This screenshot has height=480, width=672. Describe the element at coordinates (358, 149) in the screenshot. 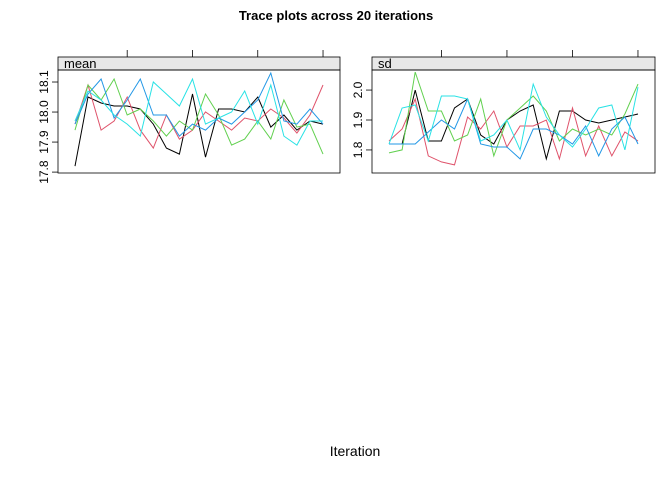

I see `y-tick-label: 1.8` at that location.